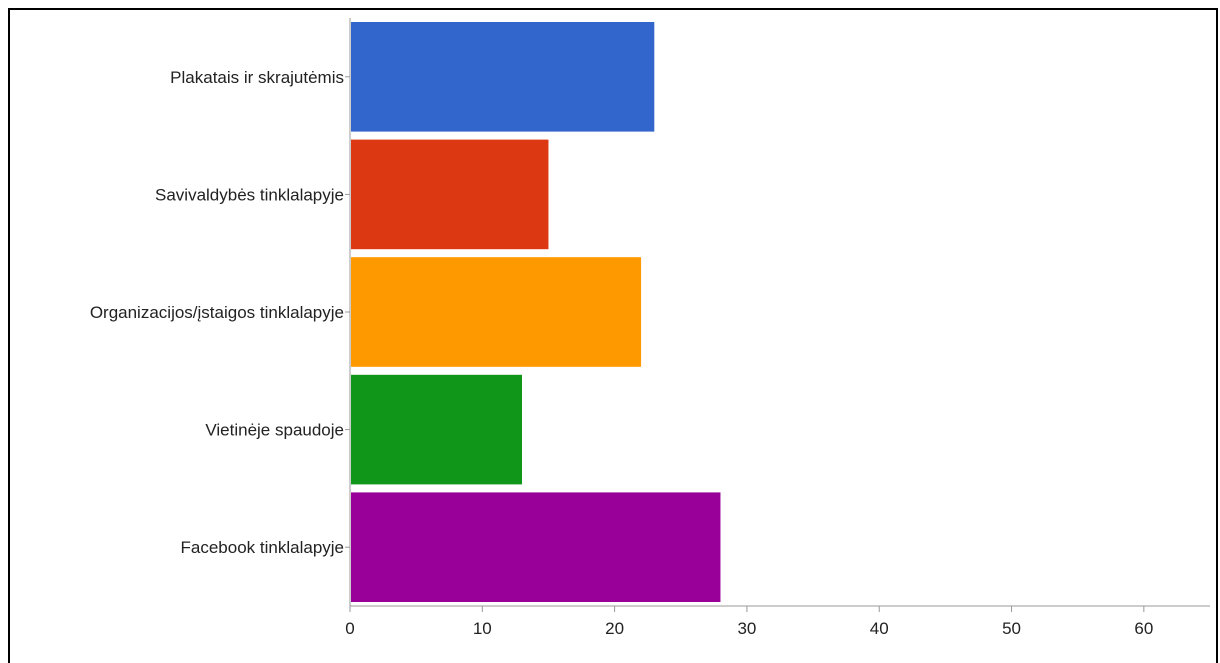 This screenshot has width=1220, height=663. Describe the element at coordinates (614, 628) in the screenshot. I see `x-tick-label-3: 20` at that location.